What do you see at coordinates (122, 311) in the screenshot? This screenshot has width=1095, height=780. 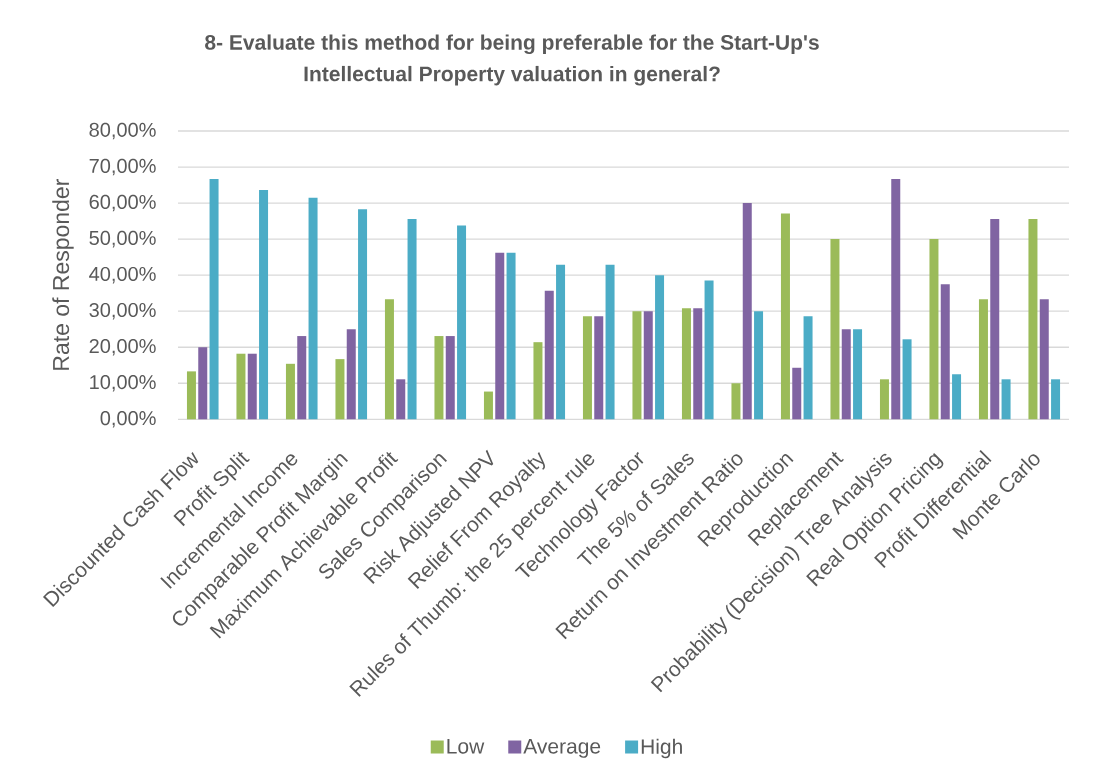 I see `y-tick-label: 30,00%` at bounding box center [122, 311].